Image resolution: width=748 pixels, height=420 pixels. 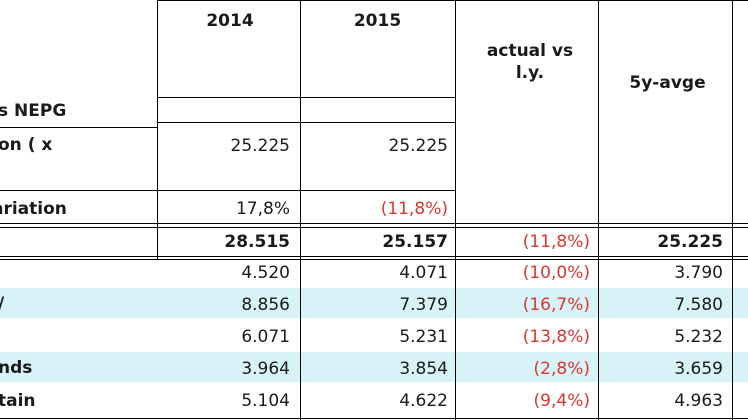 I want to click on cell-2014: 4.520, so click(x=265, y=273).